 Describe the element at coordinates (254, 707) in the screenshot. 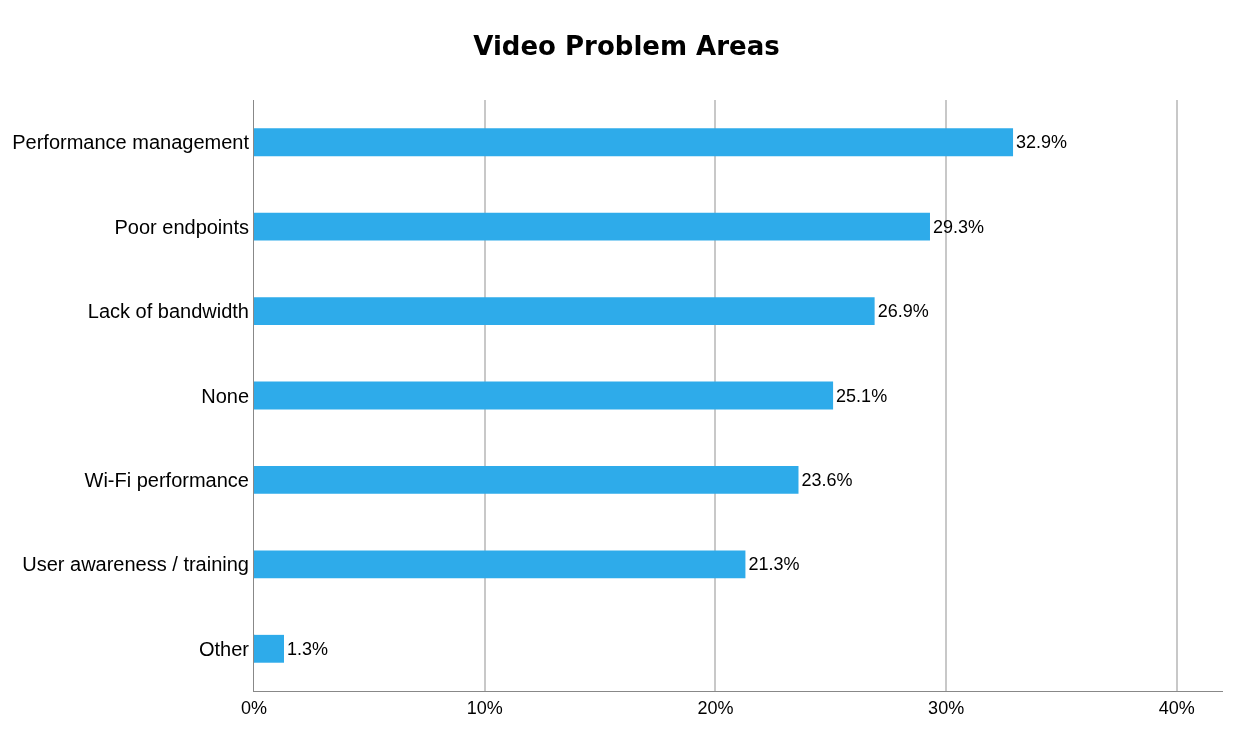

I see `x-tick-label: 0%` at that location.